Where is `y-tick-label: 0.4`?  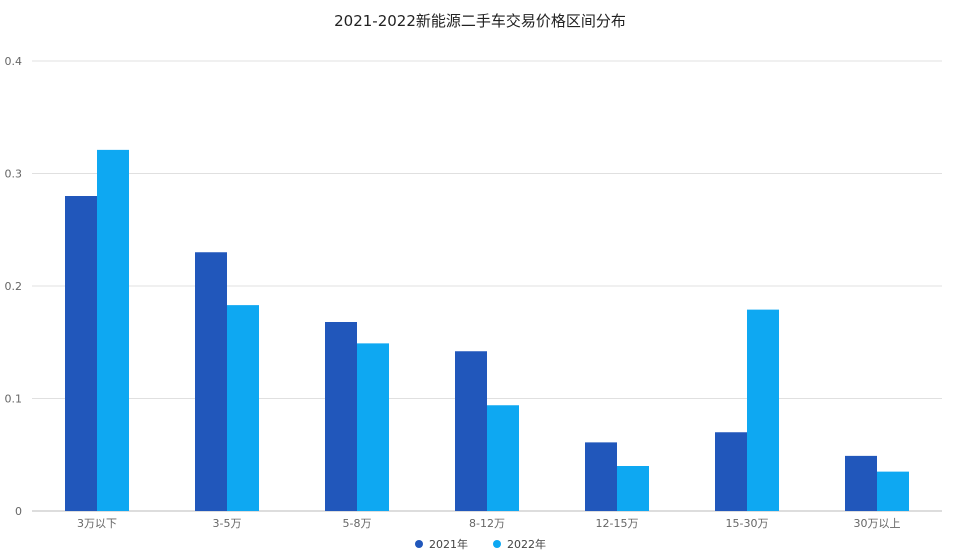 y-tick-label: 0.4 is located at coordinates (14, 61).